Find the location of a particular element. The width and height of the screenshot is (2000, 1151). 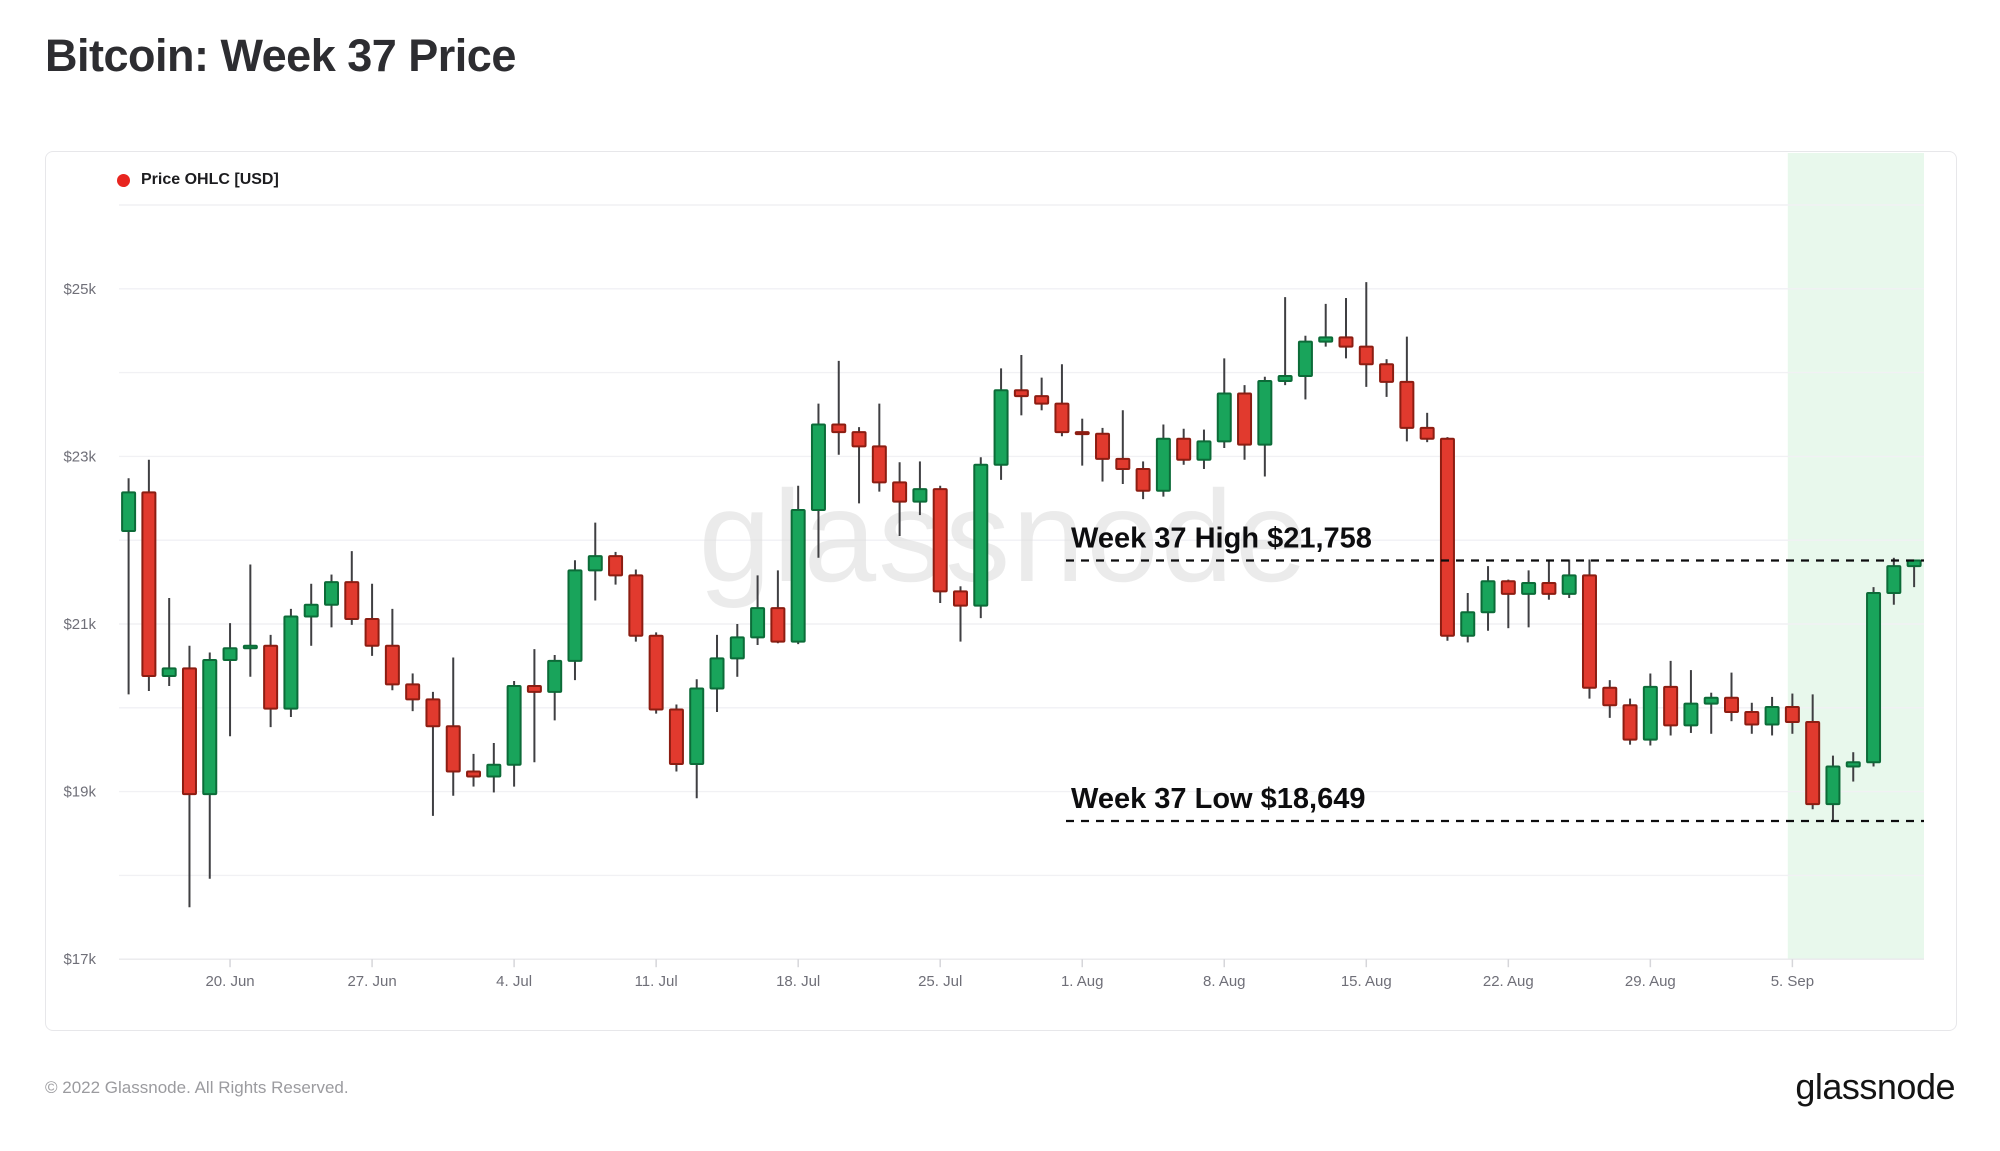

brand-logo: glassnode is located at coordinates (1875, 1086).